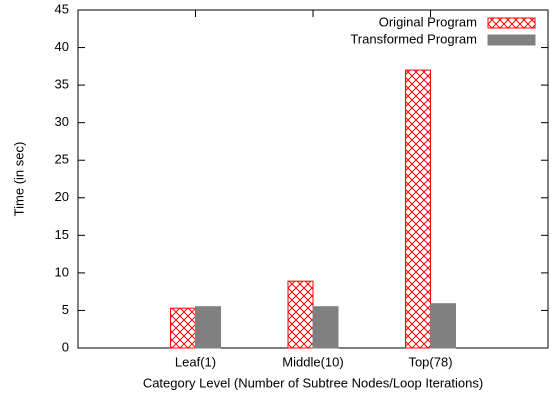 The image size is (556, 401). I want to click on y-tick-label: 35, so click(62, 84).